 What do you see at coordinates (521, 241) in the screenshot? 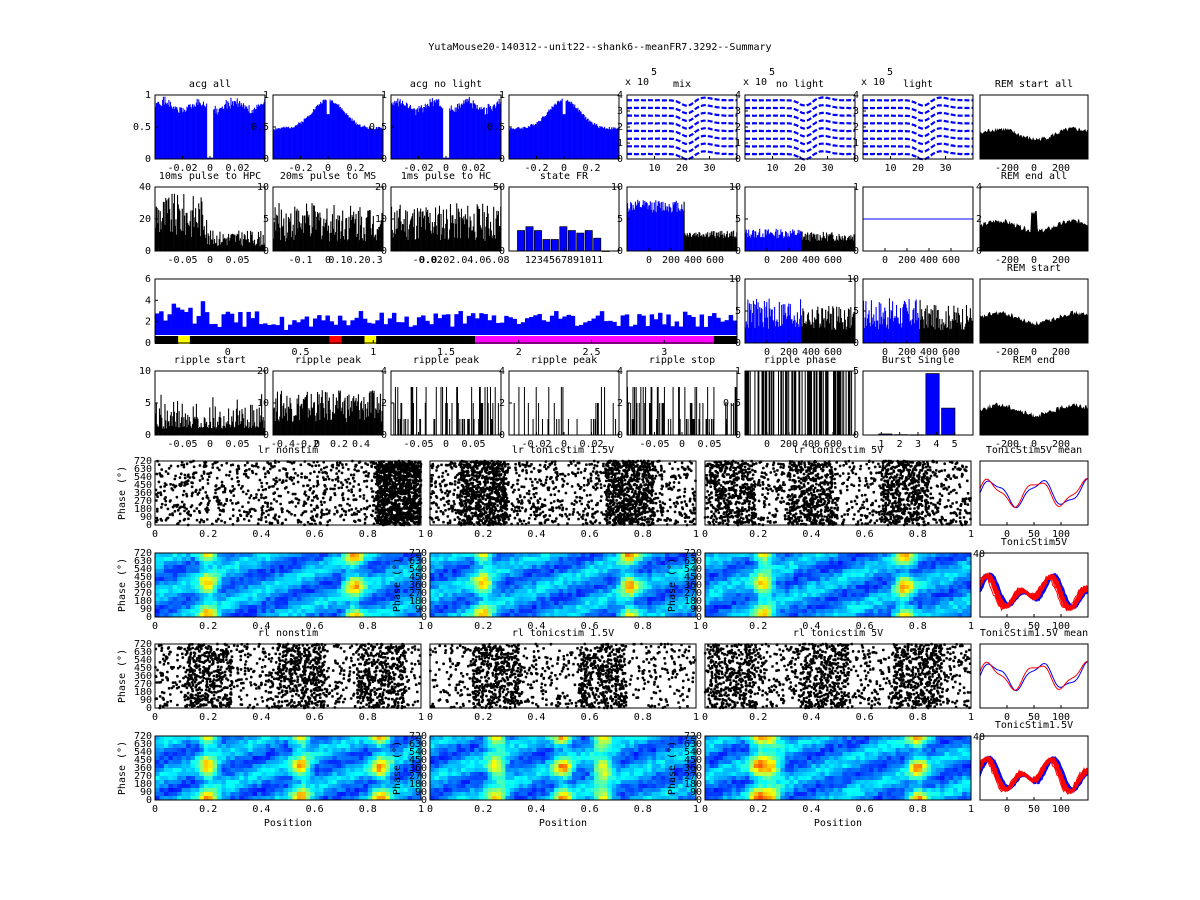
I see `state_fr-bar` at bounding box center [521, 241].